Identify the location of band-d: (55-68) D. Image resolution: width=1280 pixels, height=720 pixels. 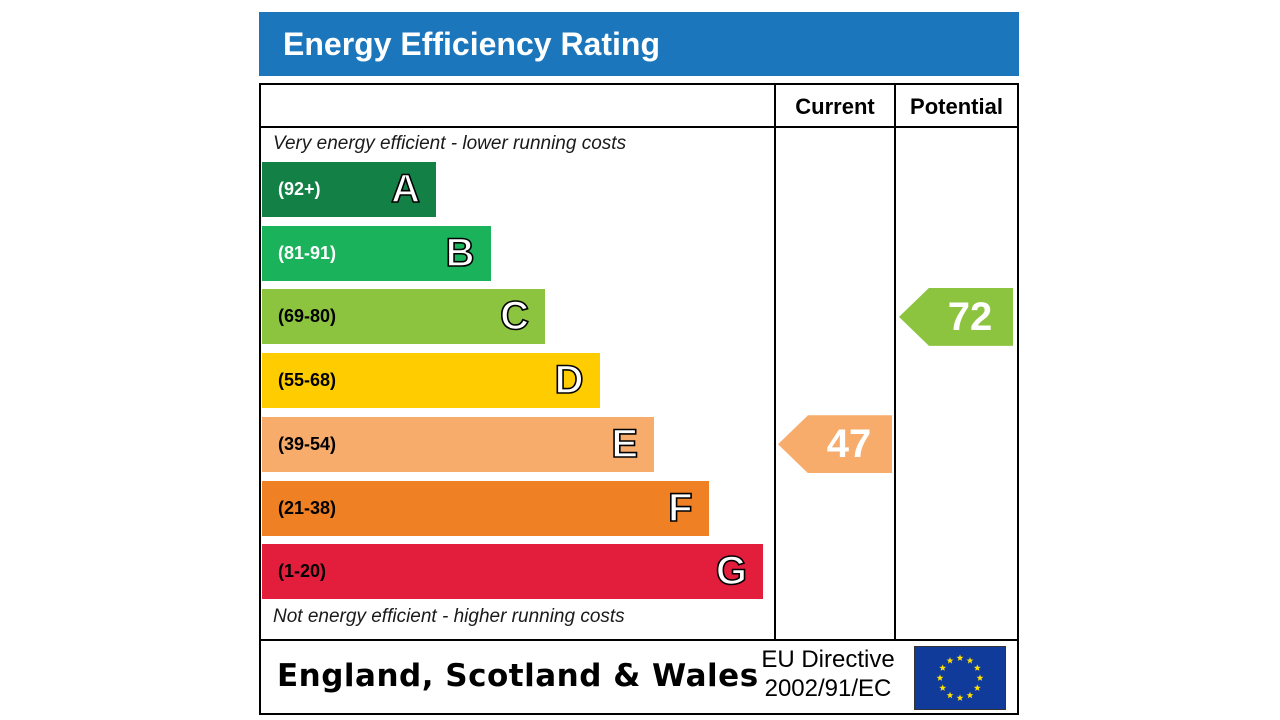
(431, 381).